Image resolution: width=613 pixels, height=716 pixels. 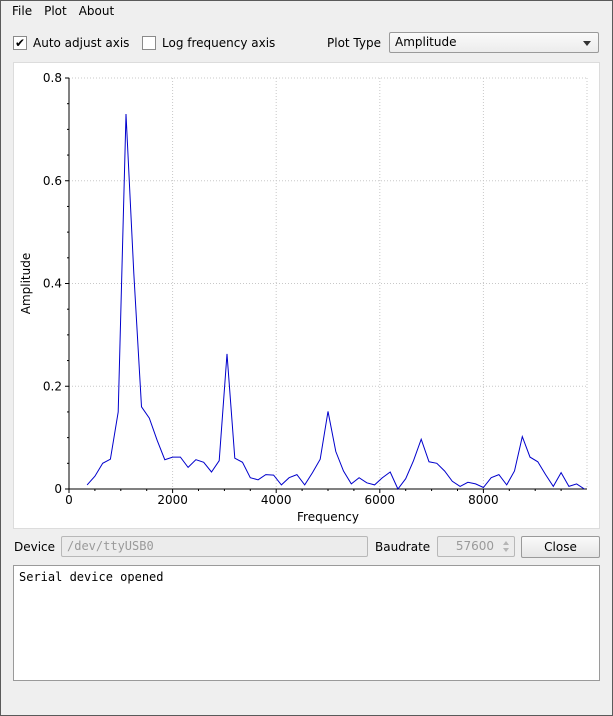 What do you see at coordinates (26, 284) in the screenshot?
I see `y-axis-label: Amplitude` at bounding box center [26, 284].